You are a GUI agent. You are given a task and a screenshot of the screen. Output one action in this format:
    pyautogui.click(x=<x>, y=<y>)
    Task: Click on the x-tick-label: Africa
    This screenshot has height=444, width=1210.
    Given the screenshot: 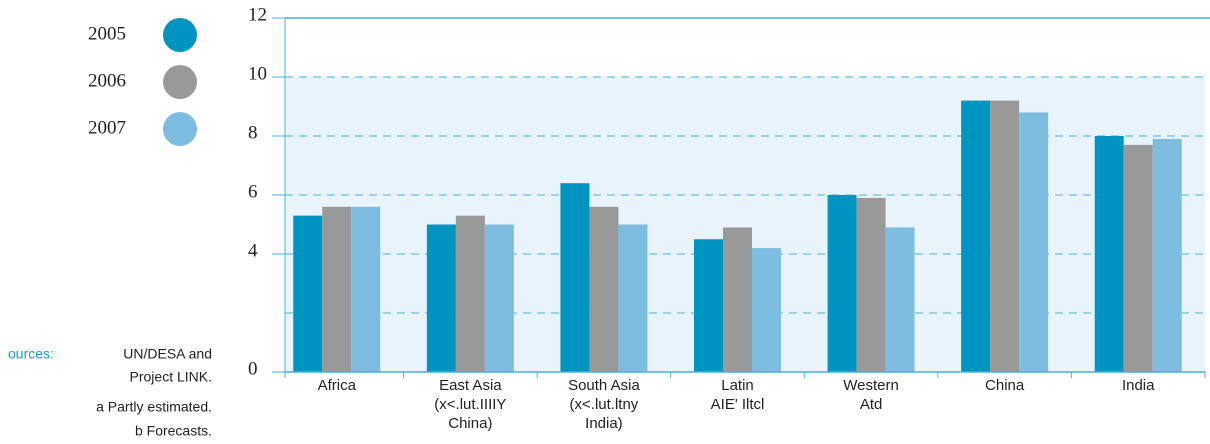 What is the action you would take?
    pyautogui.click(x=337, y=385)
    